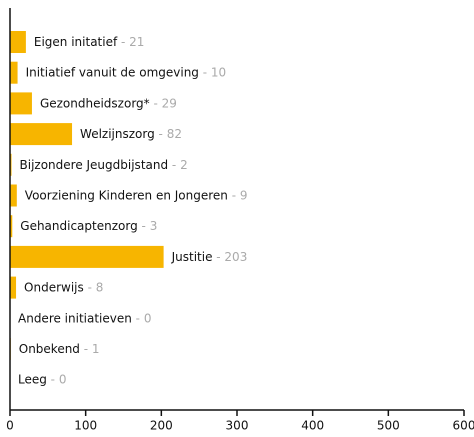 The width and height of the screenshot is (474, 437). I want to click on x-tick-label: 400, so click(312, 426).